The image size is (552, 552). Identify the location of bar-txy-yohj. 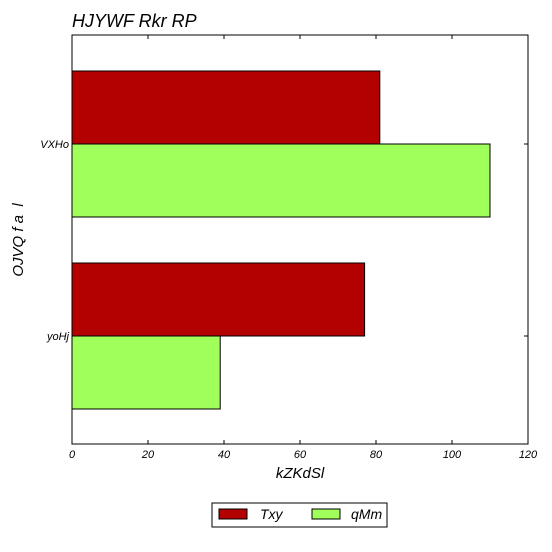
(218, 299).